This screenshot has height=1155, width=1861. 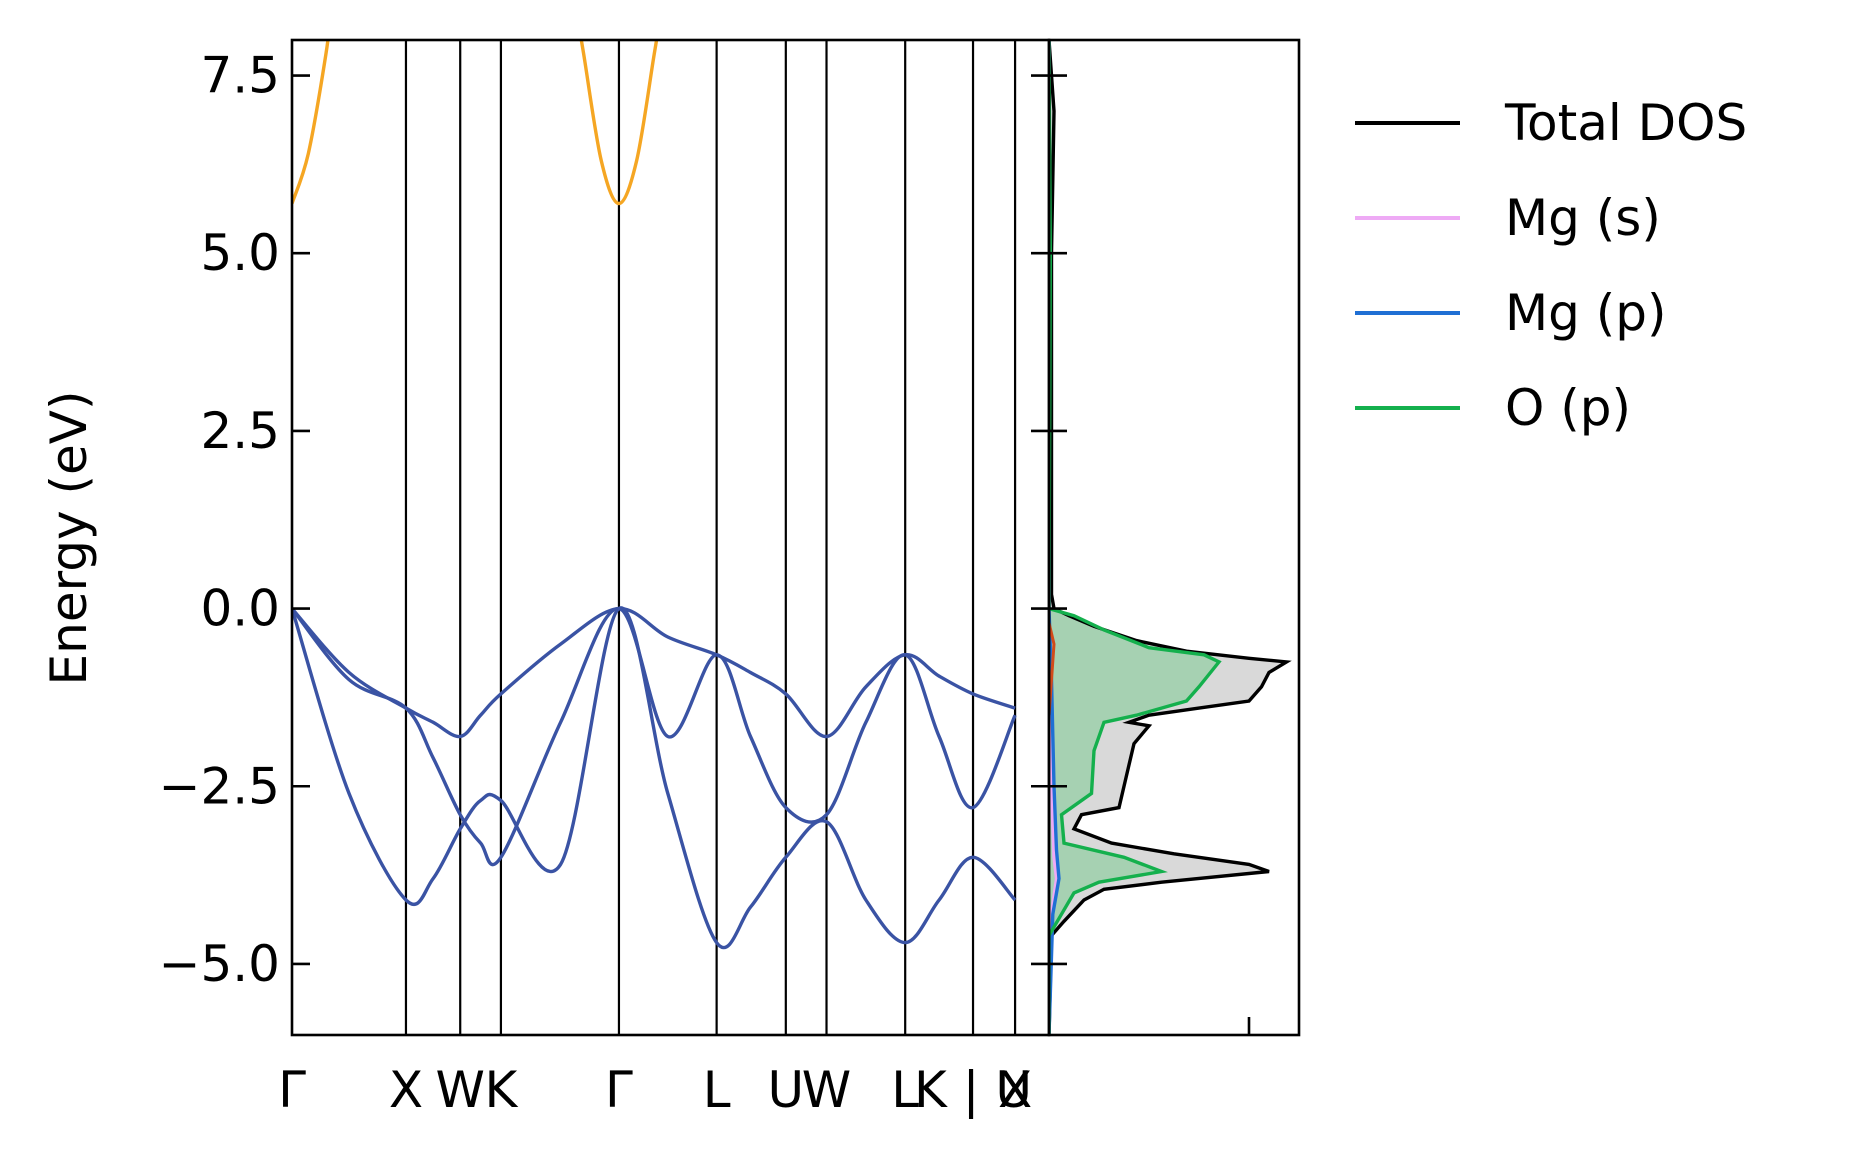 I want to click on legend-entry-total-dos: Total DOS, so click(x=1551, y=123).